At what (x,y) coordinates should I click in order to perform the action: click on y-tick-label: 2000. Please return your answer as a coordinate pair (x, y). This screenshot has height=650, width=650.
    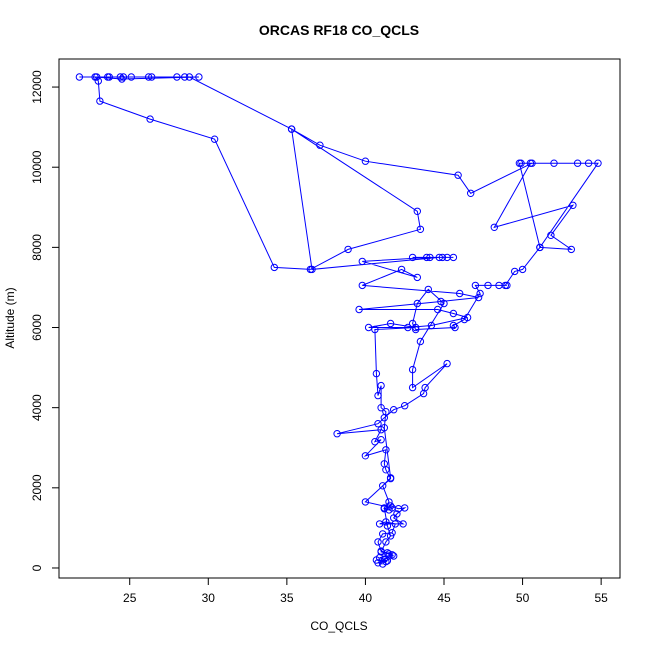
    Looking at the image, I should click on (37, 487).